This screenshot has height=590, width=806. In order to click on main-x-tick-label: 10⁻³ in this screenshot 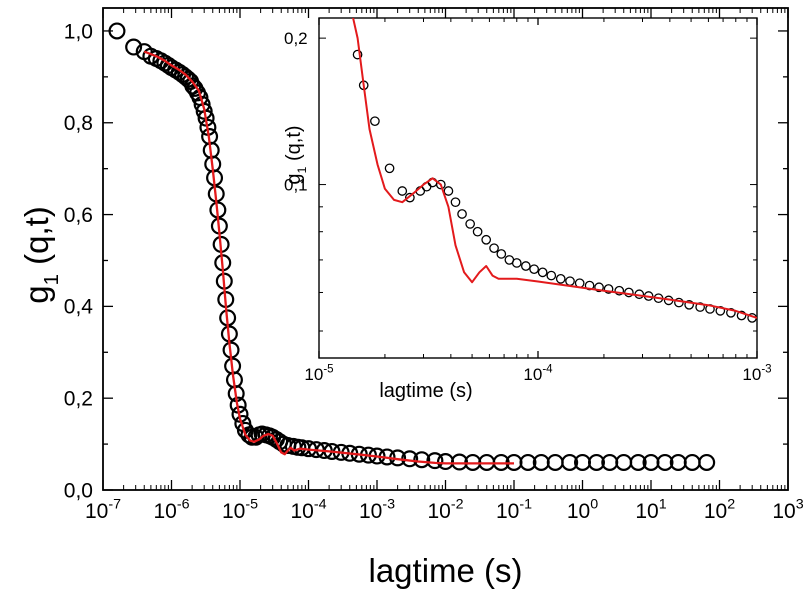, I will do `click(377, 510)`.